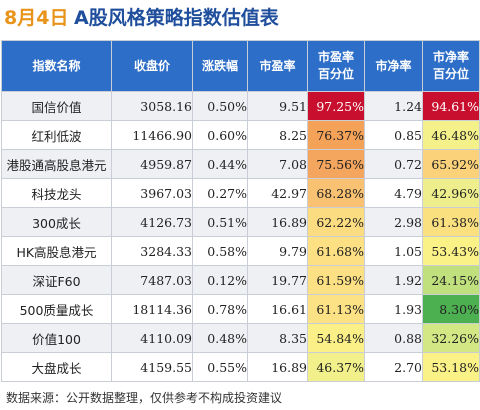  I want to click on cell-index-name: HK高股息港元, so click(56, 251).